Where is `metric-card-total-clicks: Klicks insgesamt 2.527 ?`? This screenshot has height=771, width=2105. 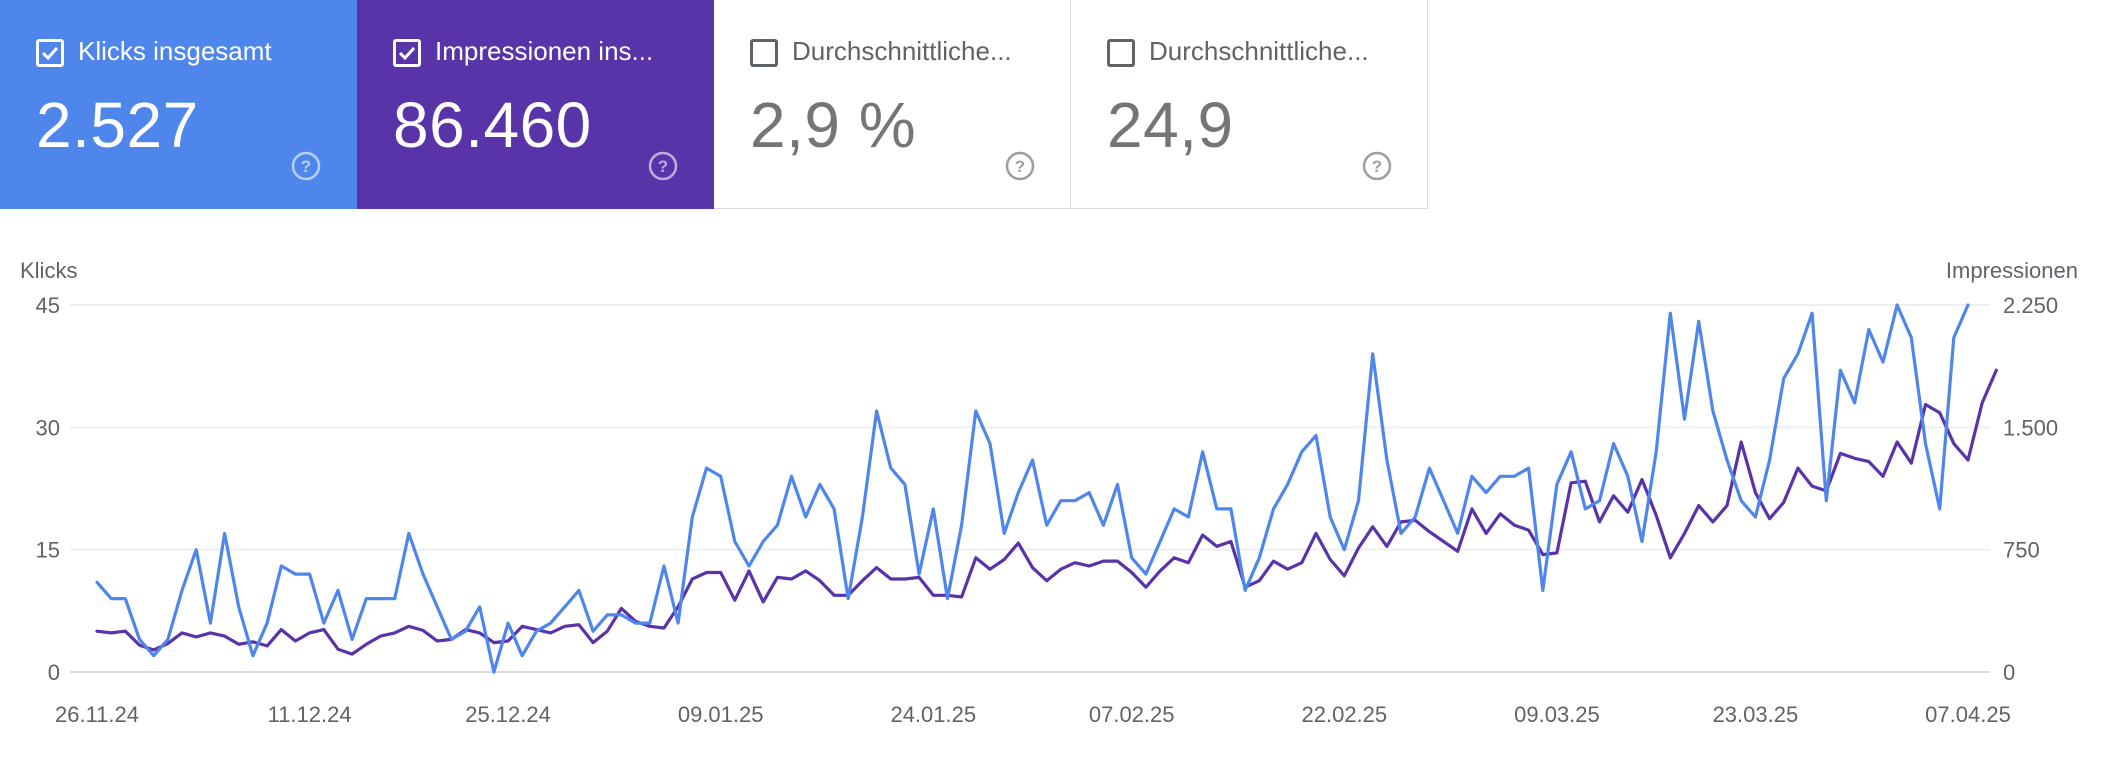 metric-card-total-clicks: Klicks insgesamt 2.527 ? is located at coordinates (178, 104).